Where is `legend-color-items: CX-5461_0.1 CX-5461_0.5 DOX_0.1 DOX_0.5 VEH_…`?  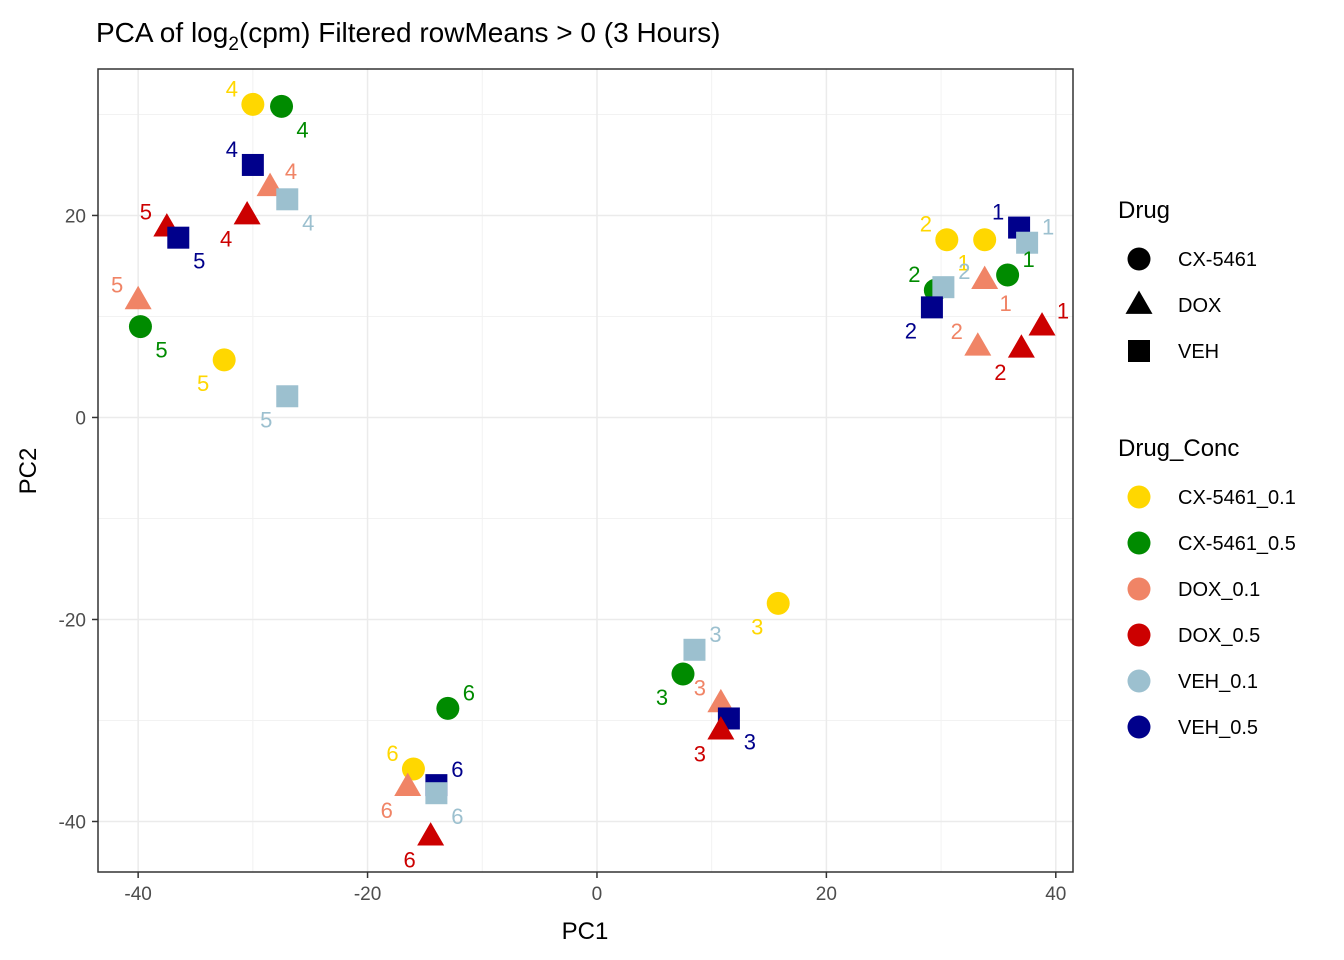
legend-color-items: CX-5461_0.1 CX-5461_0.5 DOX_0.1 DOX_0.5 VEH_… is located at coordinates (1211, 612).